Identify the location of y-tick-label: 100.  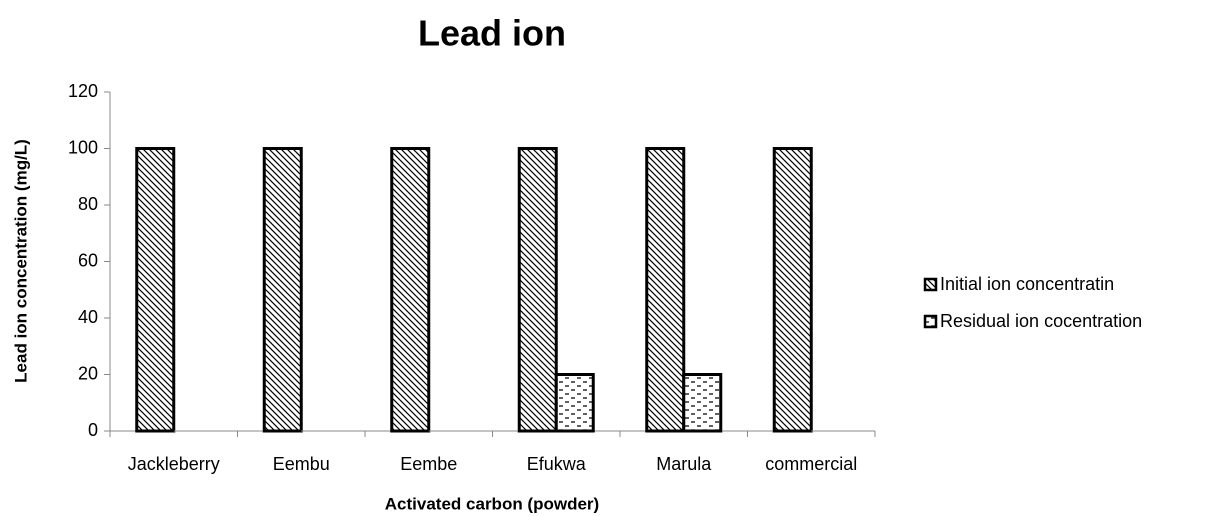
(83, 147).